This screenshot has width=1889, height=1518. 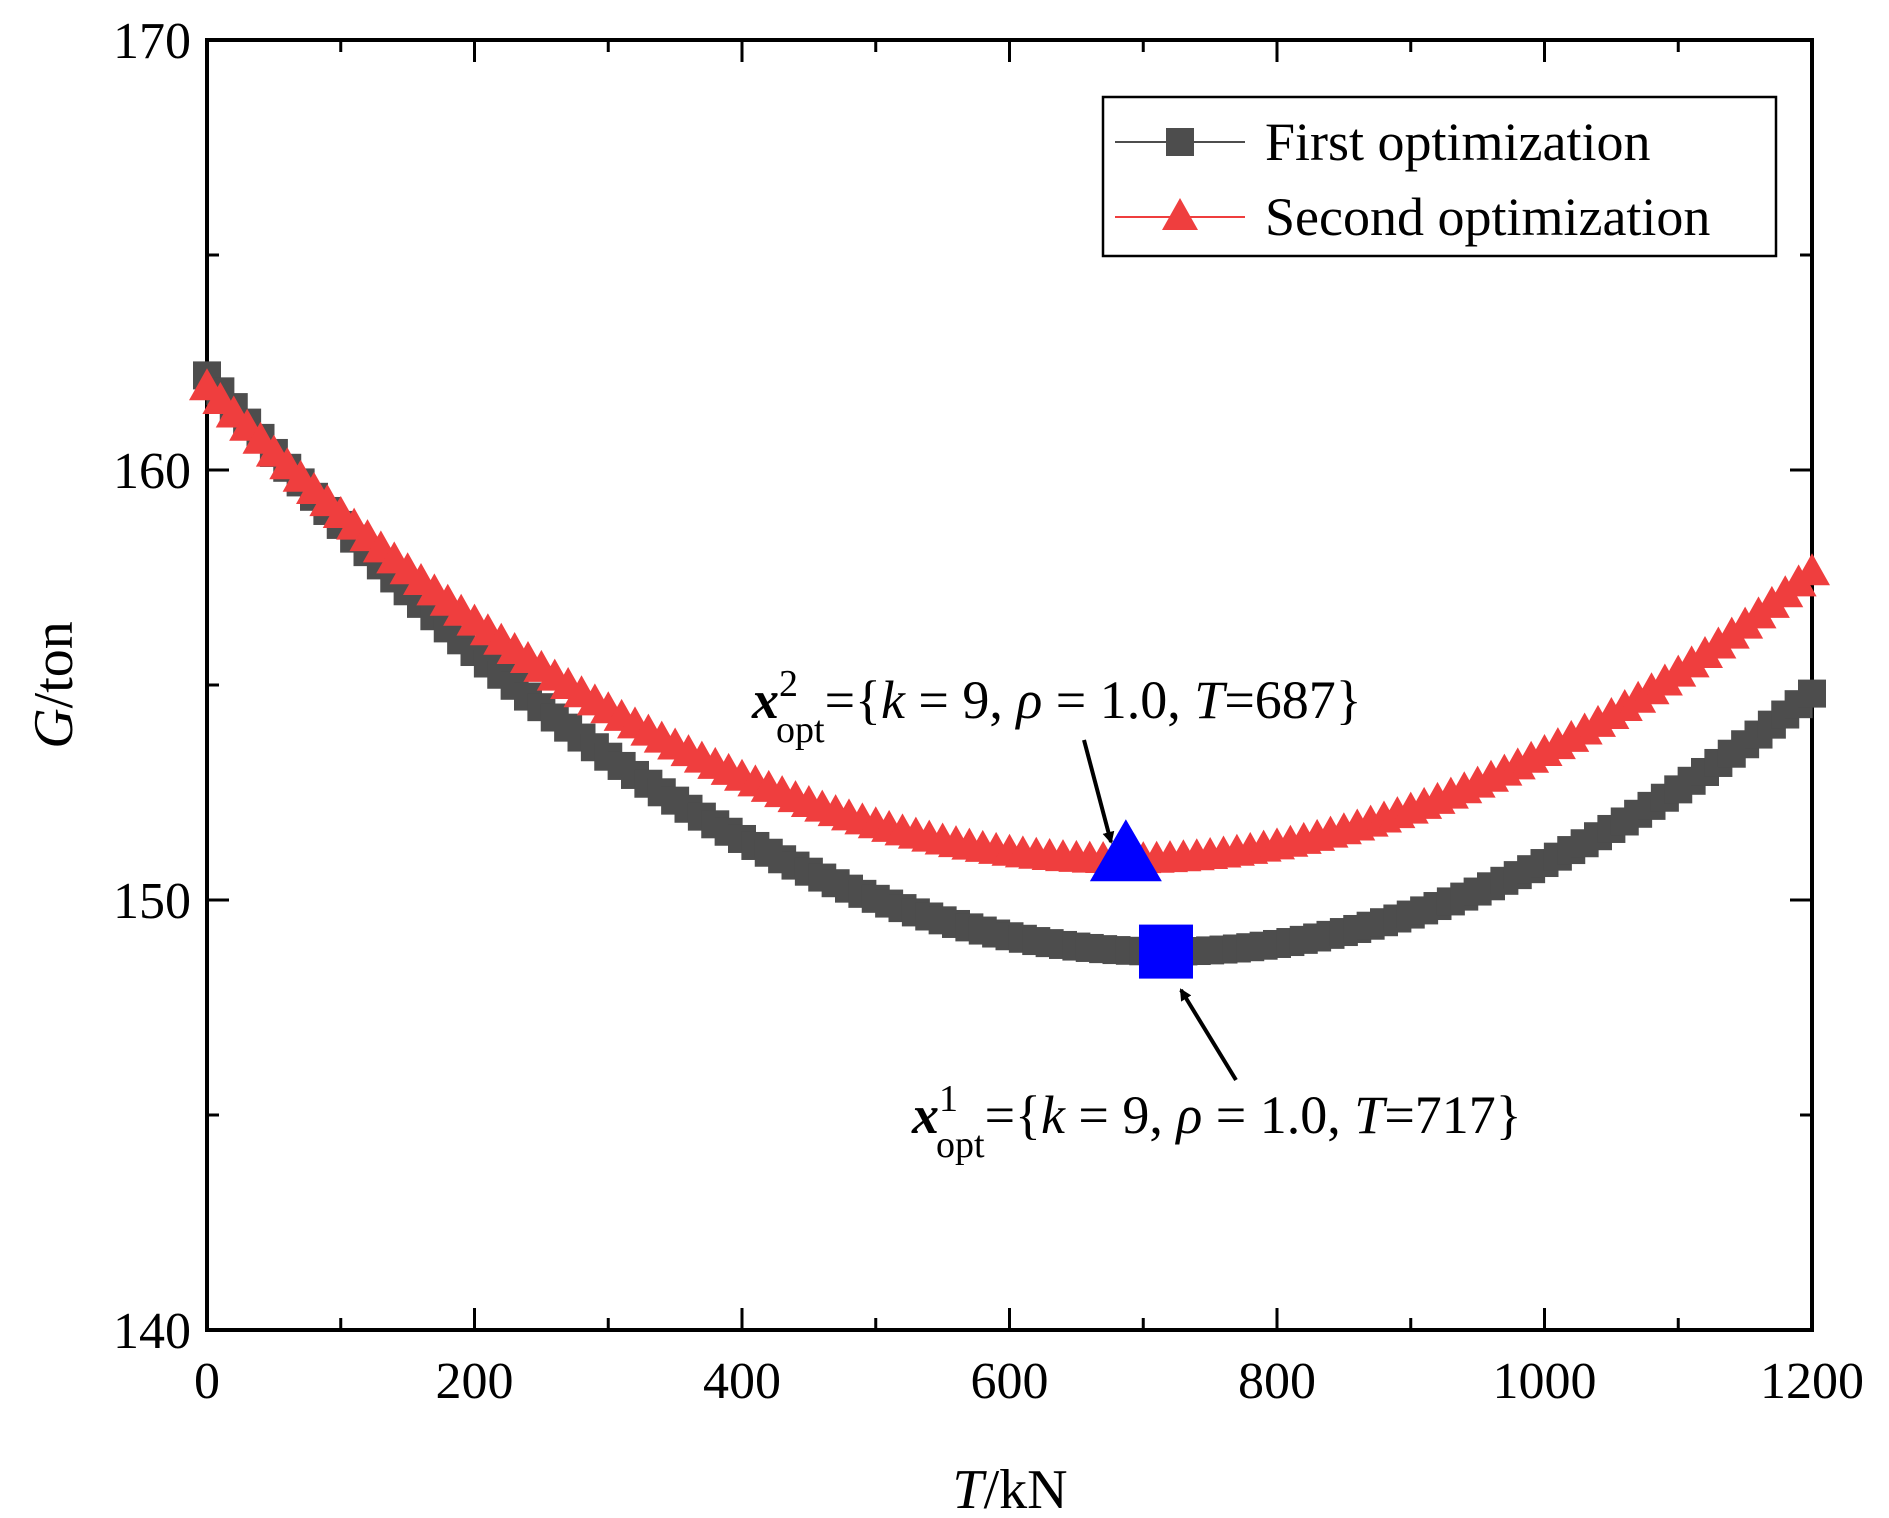 I want to click on legend-box, so click(x=1439, y=176).